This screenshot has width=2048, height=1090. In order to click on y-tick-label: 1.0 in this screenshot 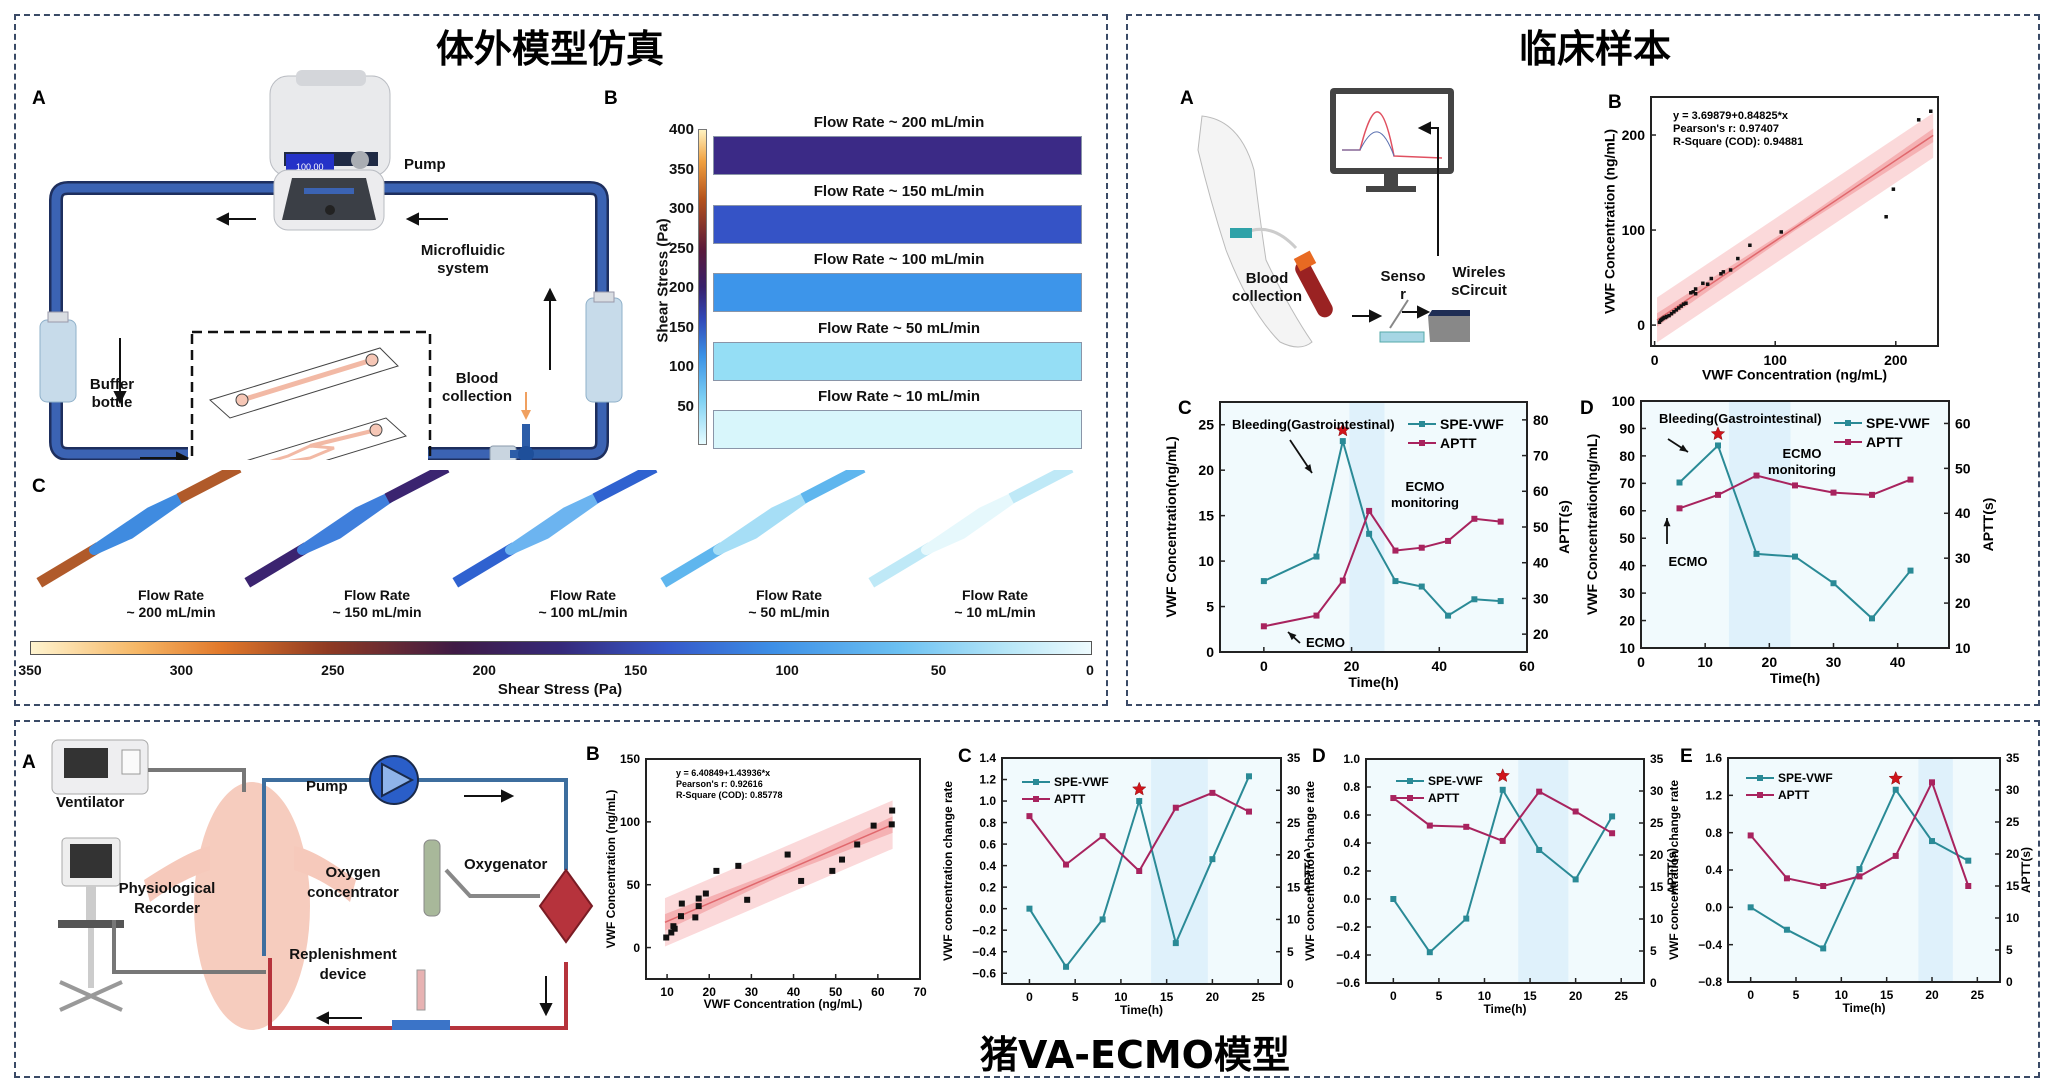, I will do `click(1351, 759)`.